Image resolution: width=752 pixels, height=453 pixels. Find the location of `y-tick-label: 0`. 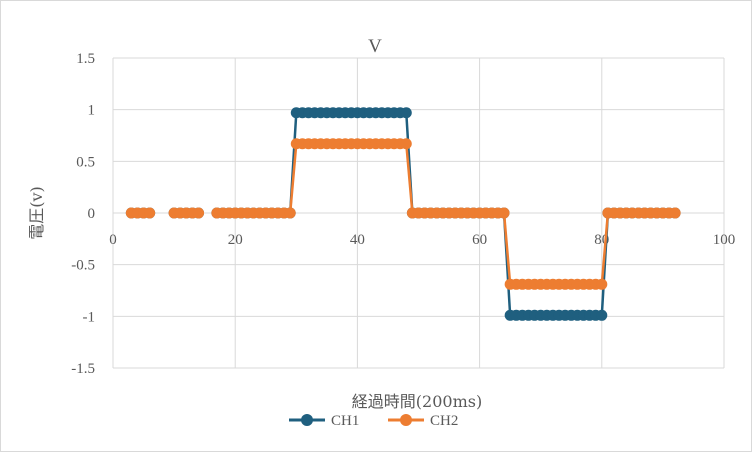

y-tick-label: 0 is located at coordinates (92, 214).